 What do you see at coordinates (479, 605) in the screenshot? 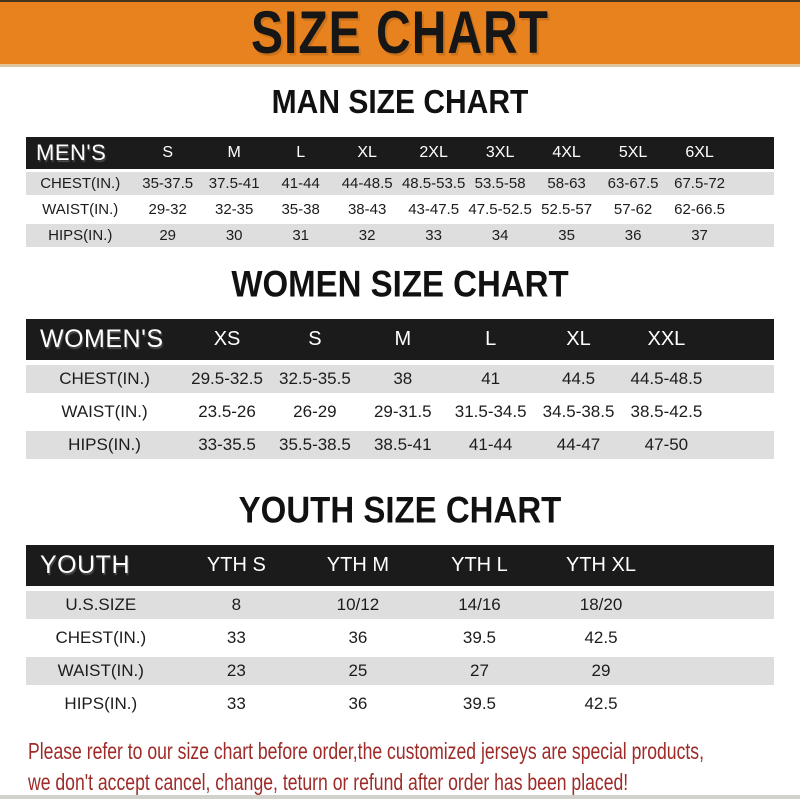
I see `size-cell: 14/16` at bounding box center [479, 605].